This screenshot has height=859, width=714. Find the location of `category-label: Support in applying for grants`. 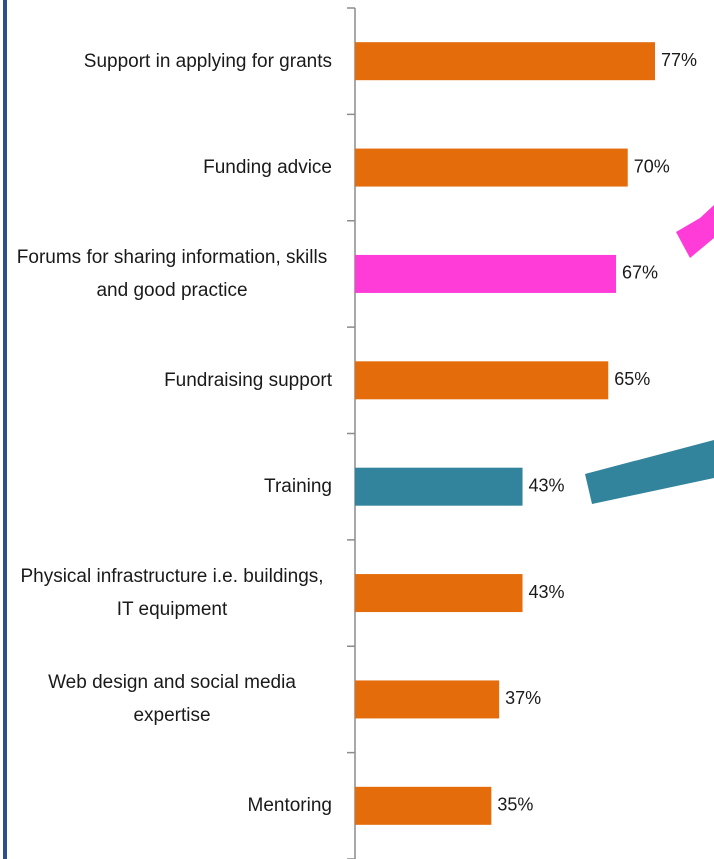

category-label: Support in applying for grants is located at coordinates (167, 61).